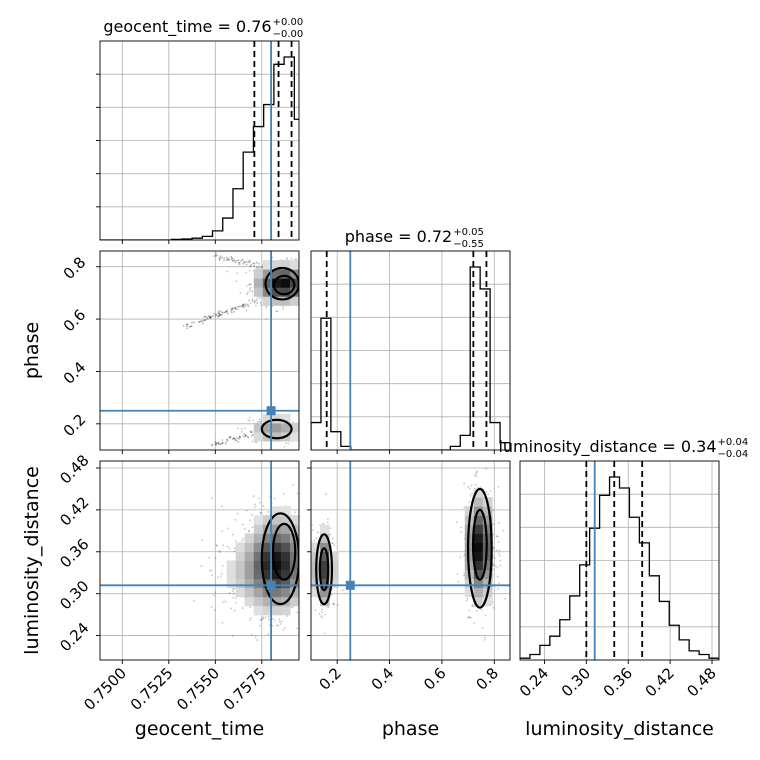 Image resolution: width=760 pixels, height=760 pixels. Describe the element at coordinates (74, 637) in the screenshot. I see `y-tick-label: 0.24` at that location.